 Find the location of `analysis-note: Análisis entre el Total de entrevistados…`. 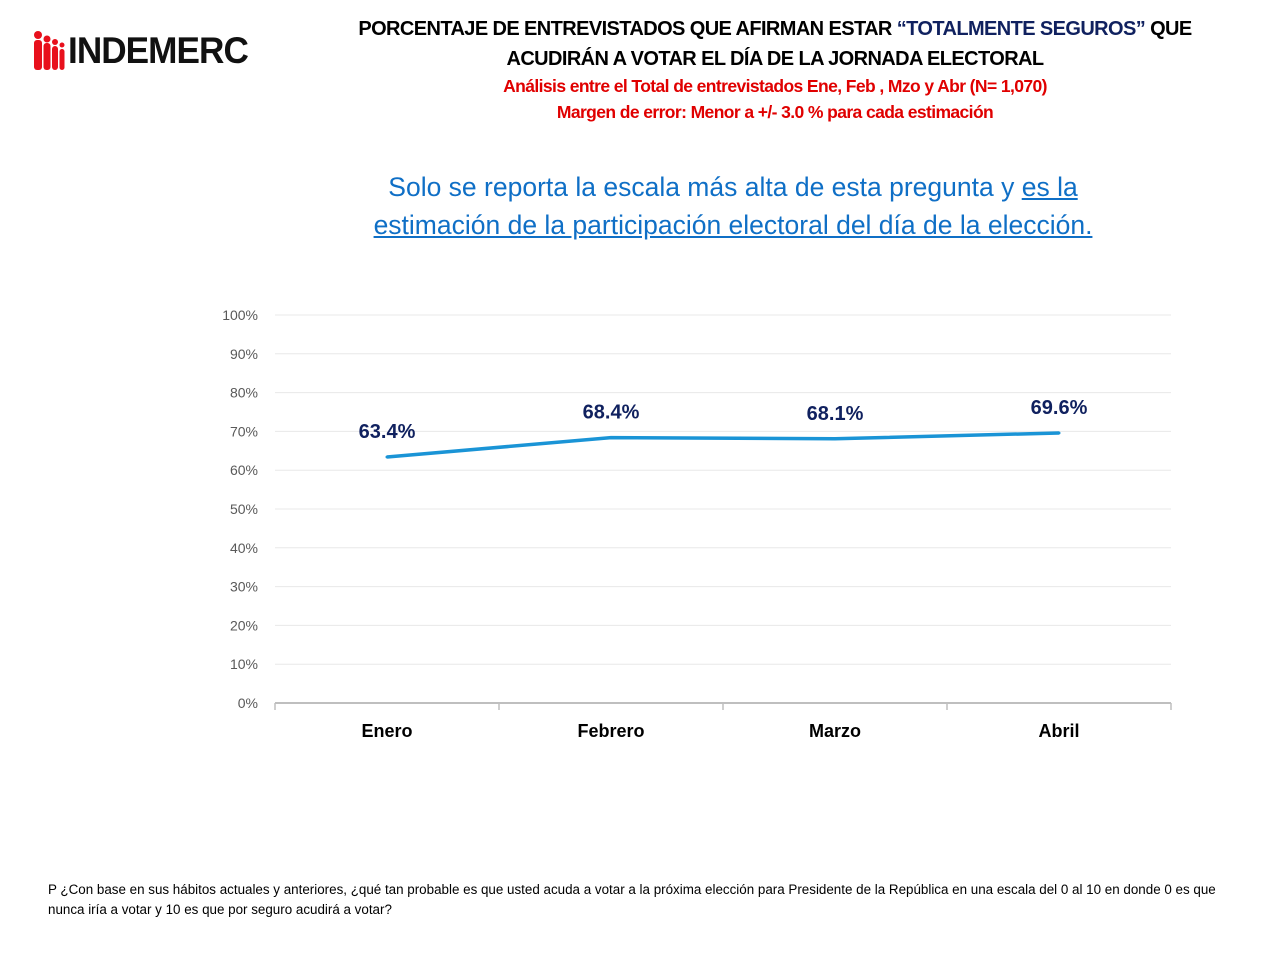

analysis-note: Análisis entre el Total de entrevistados… is located at coordinates (775, 86).